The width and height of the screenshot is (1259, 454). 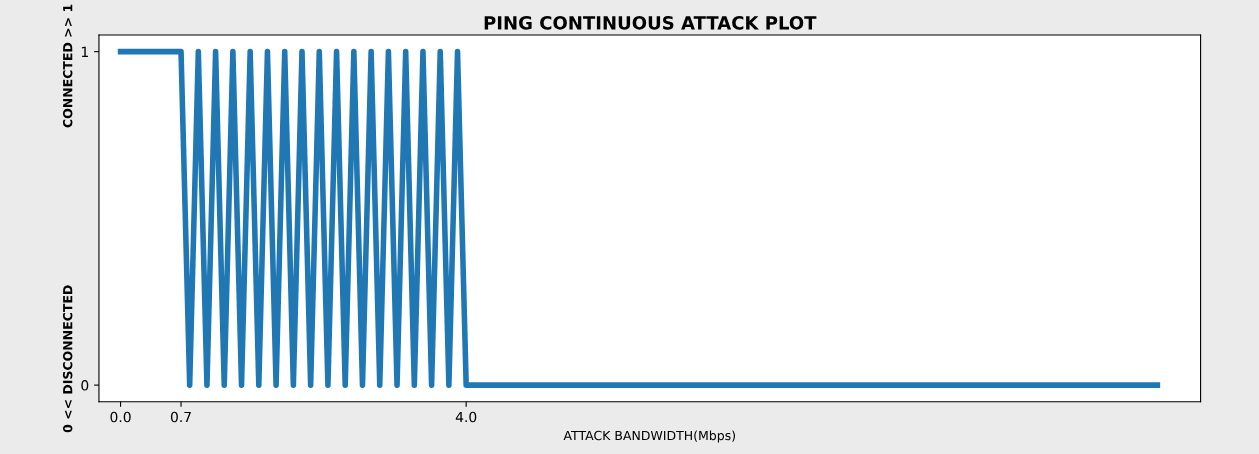 I want to click on x-axis-title: ATTACK BANDWIDTH(Mbps), so click(x=649, y=436).